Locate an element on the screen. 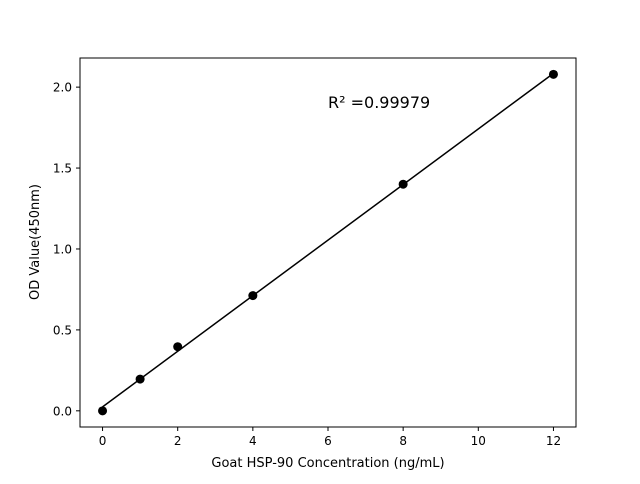 This screenshot has height=484, width=640. x-tick-label: 12 is located at coordinates (553, 441).